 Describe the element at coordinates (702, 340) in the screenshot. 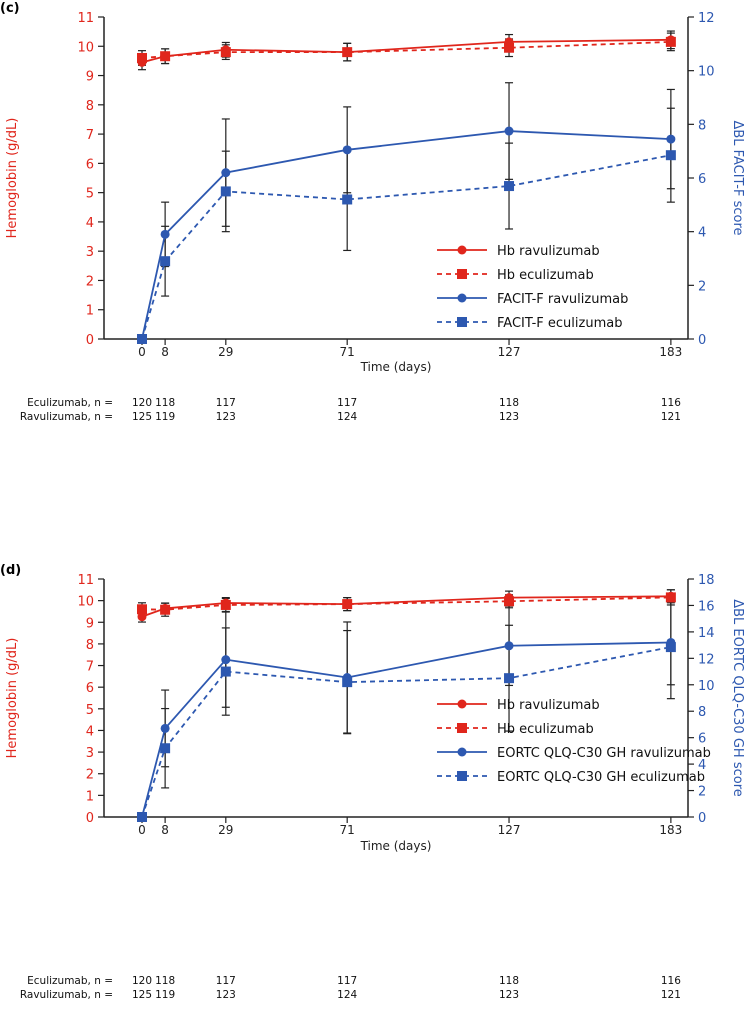

I see `right-y-tick-label: 0` at that location.